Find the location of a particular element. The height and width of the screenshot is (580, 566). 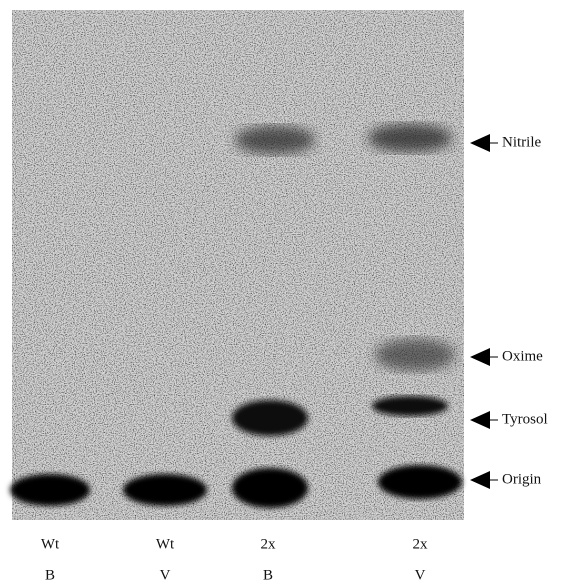

marker-label: Oxime is located at coordinates (522, 356).